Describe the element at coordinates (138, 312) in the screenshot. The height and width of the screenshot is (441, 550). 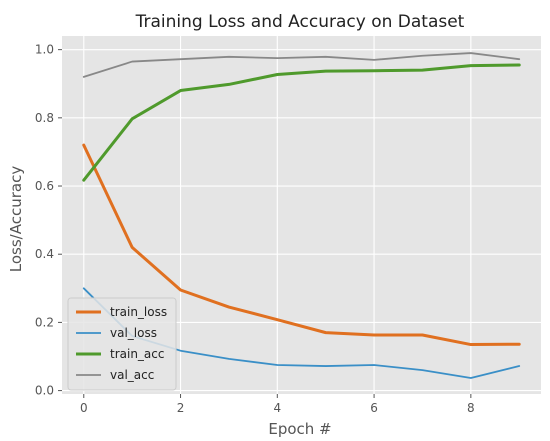
I see `legend-label: train_loss` at that location.